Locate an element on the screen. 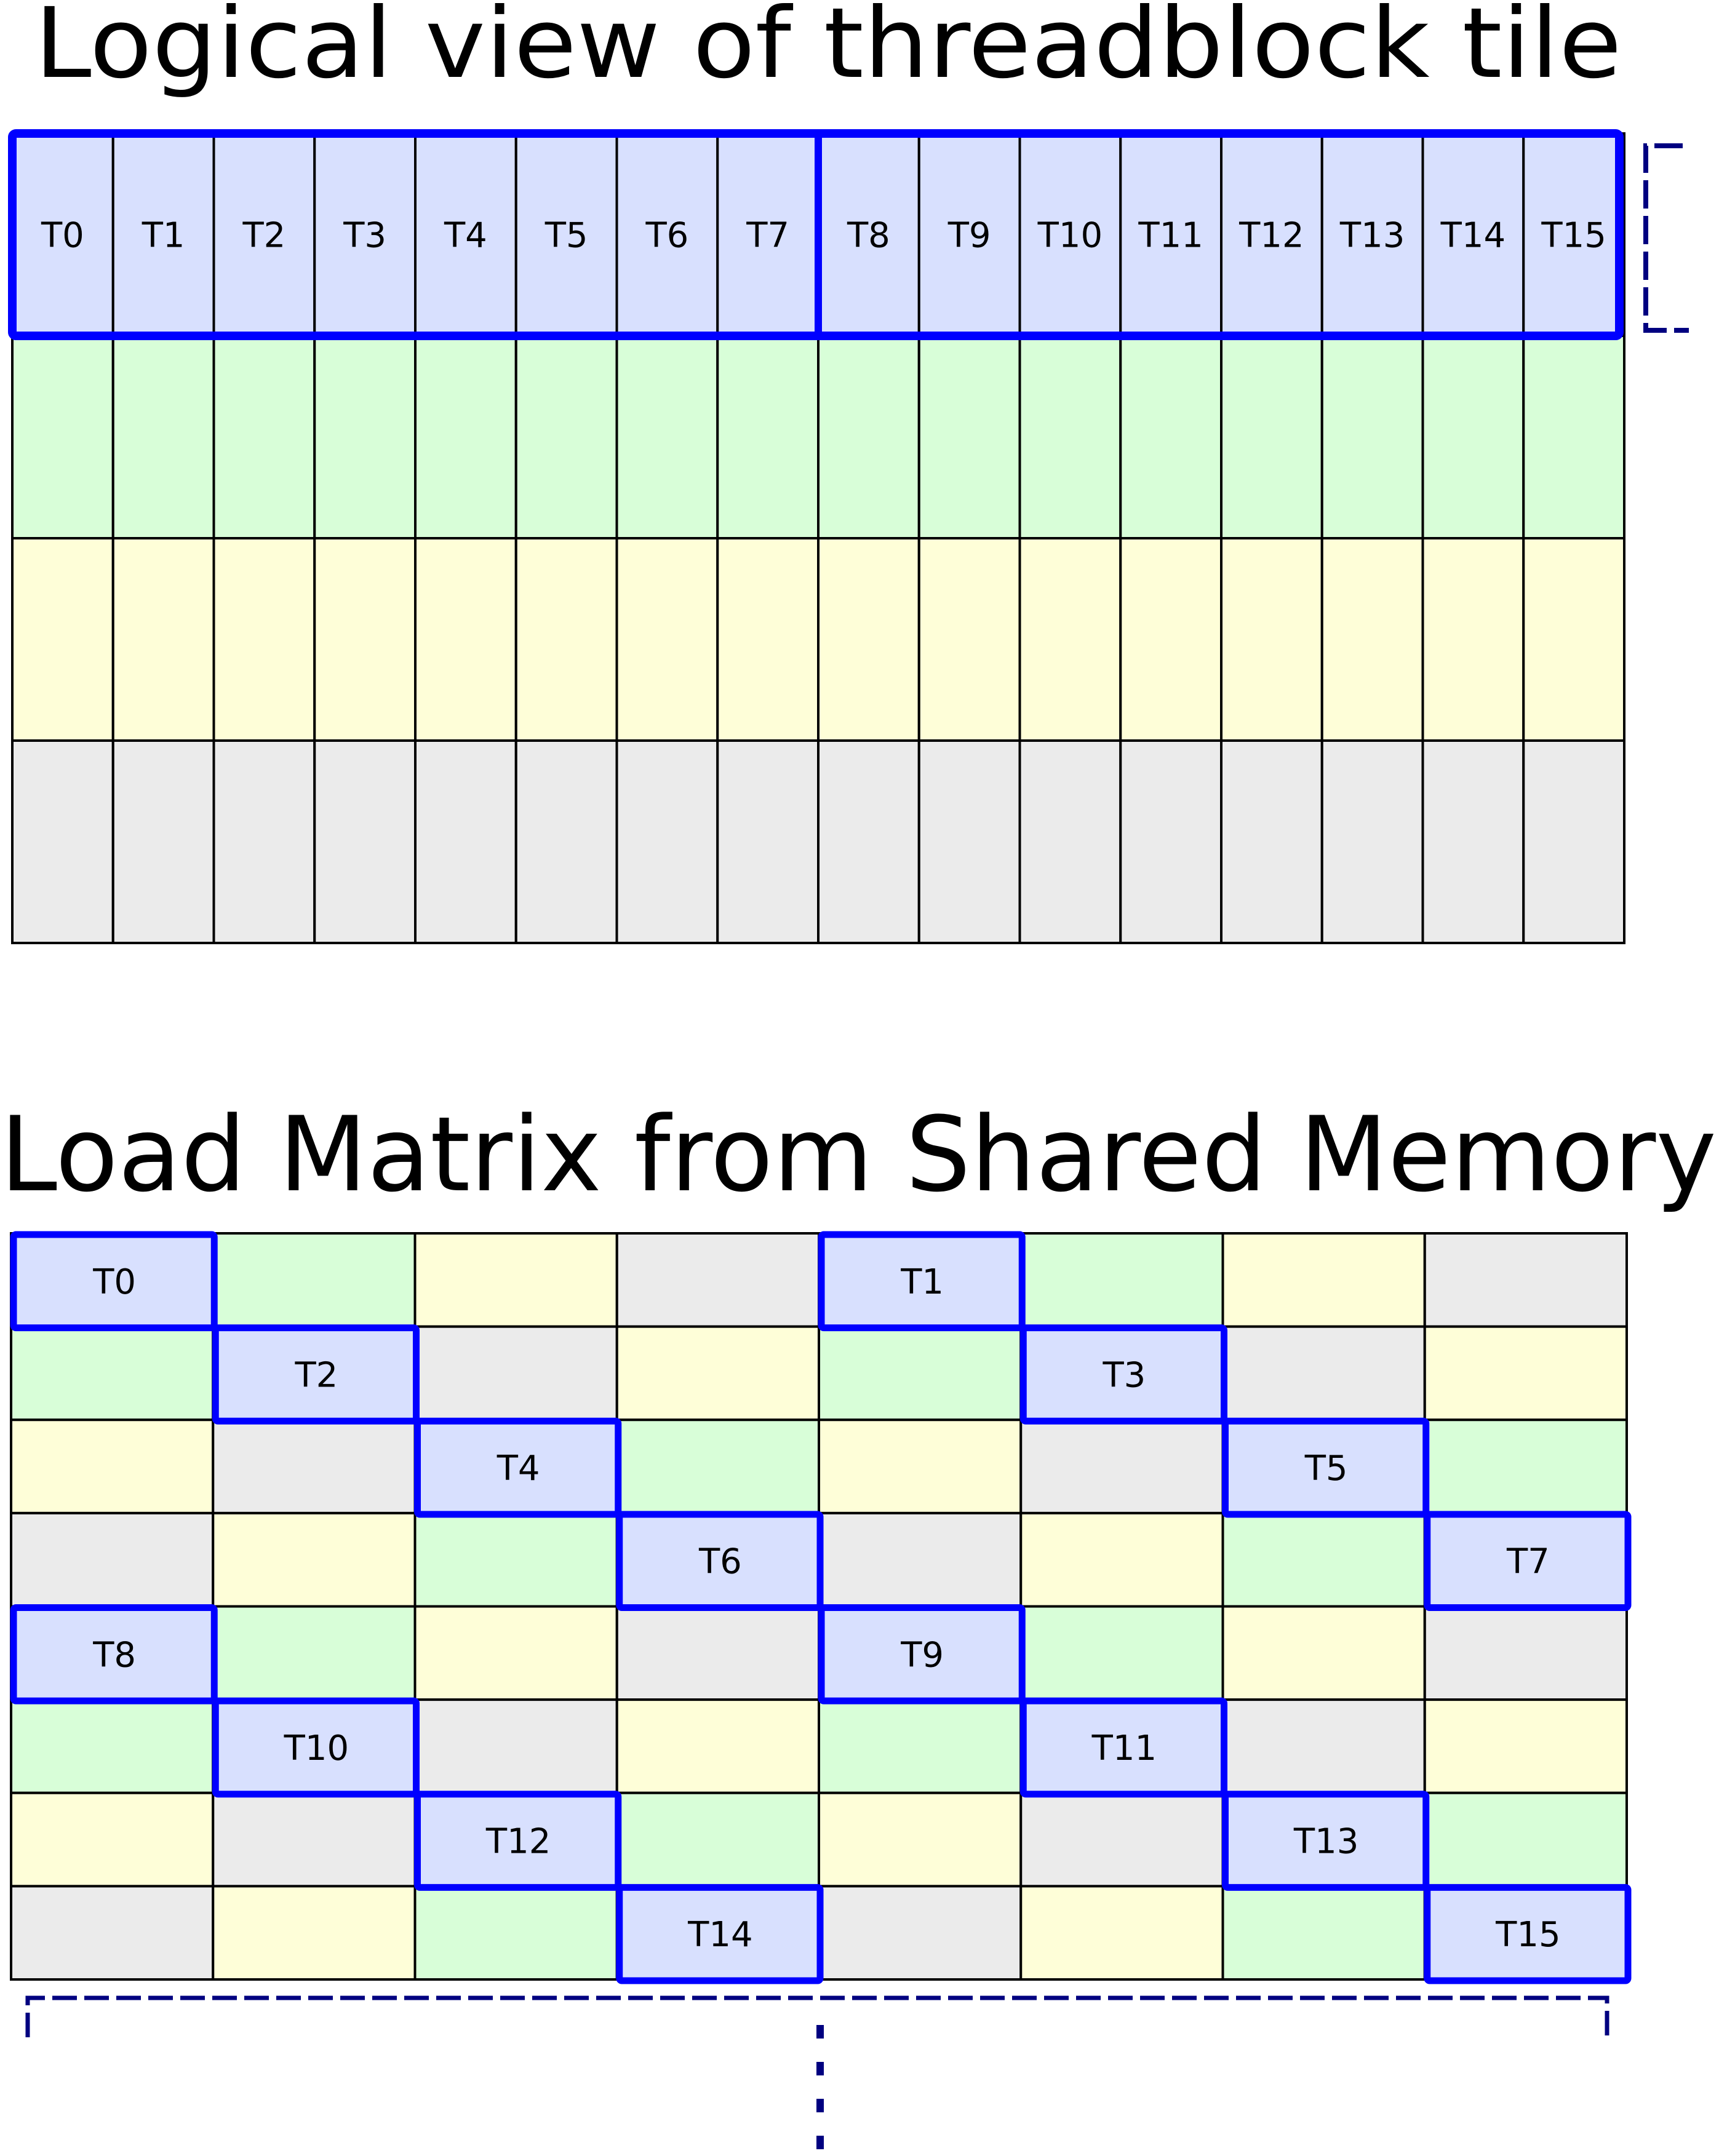 The width and height of the screenshot is (1719, 2156). thread-label: T7 is located at coordinates (1528, 1562).